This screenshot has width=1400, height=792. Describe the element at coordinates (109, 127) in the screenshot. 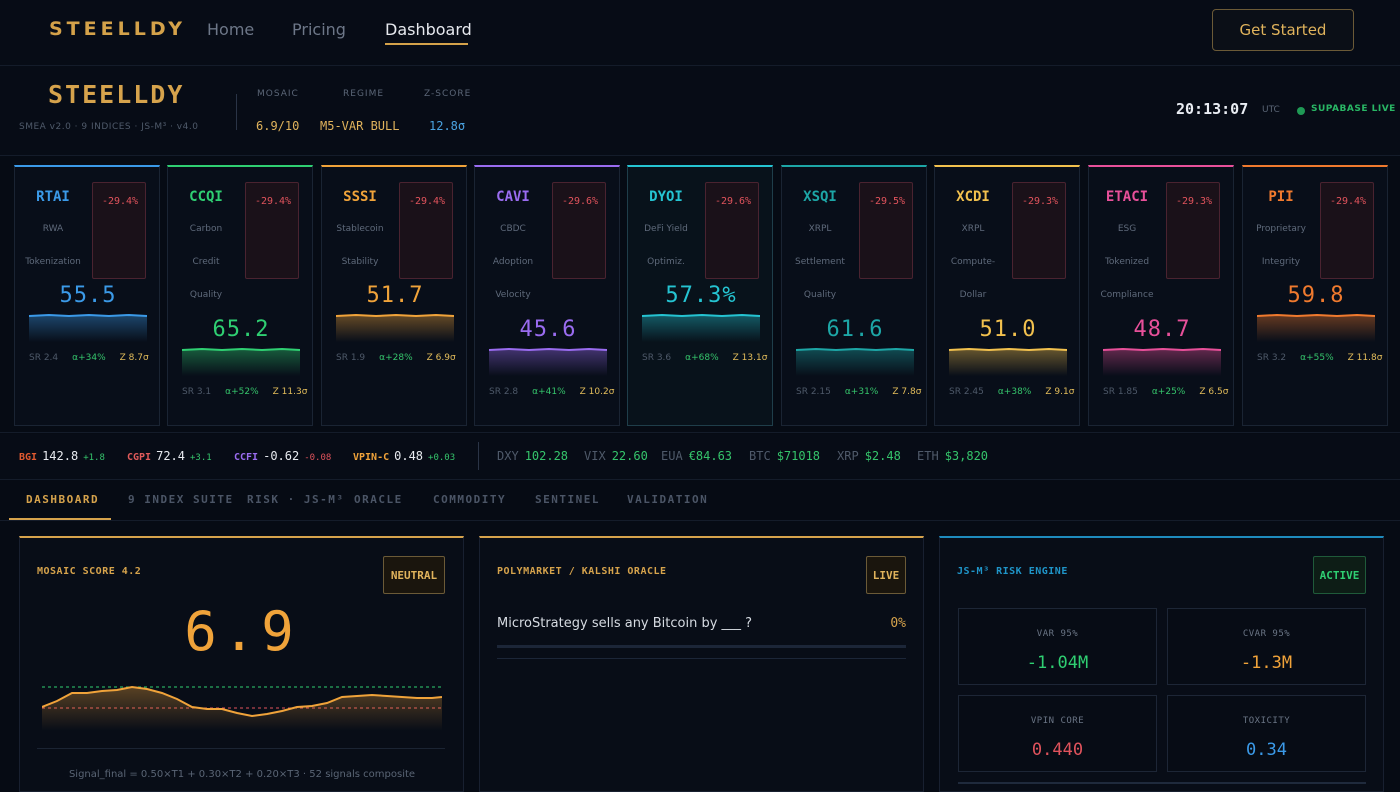

I see `brand-subtitle: SMEA v2.0 · 9 INDICES · JS-M³ · v4.0` at that location.